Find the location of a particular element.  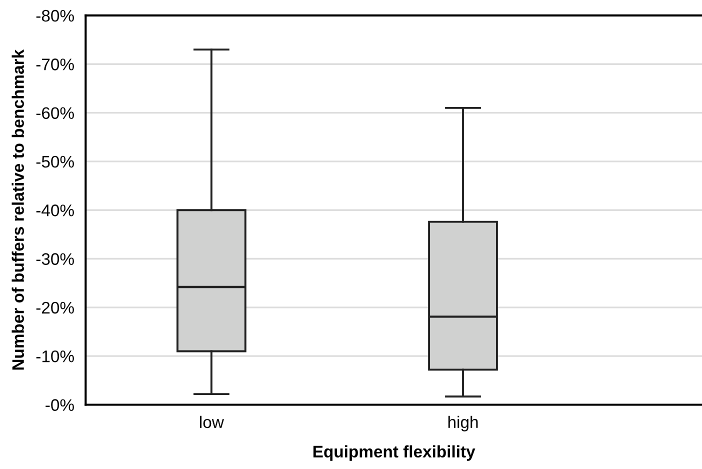

y-tick-label: -30% is located at coordinates (55, 259).